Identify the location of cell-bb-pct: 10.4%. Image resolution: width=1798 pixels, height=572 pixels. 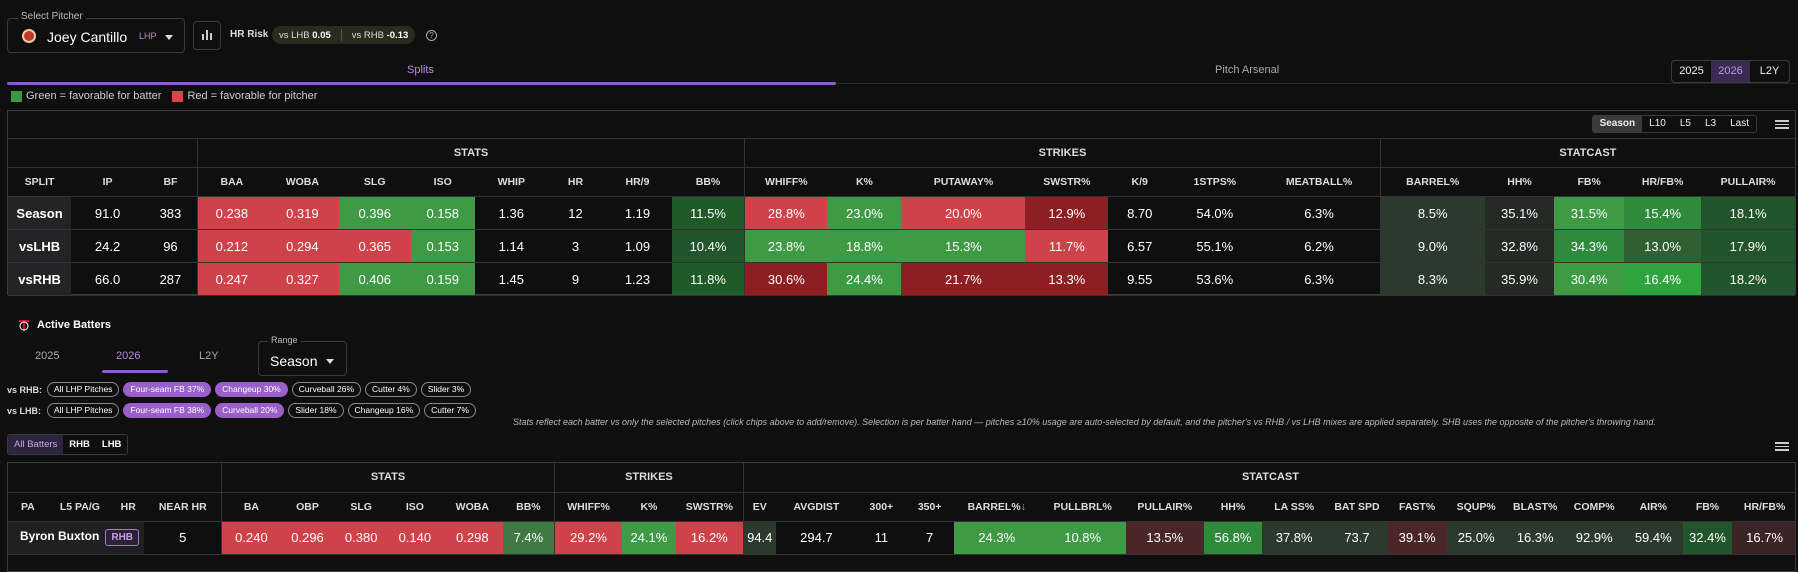
(708, 246).